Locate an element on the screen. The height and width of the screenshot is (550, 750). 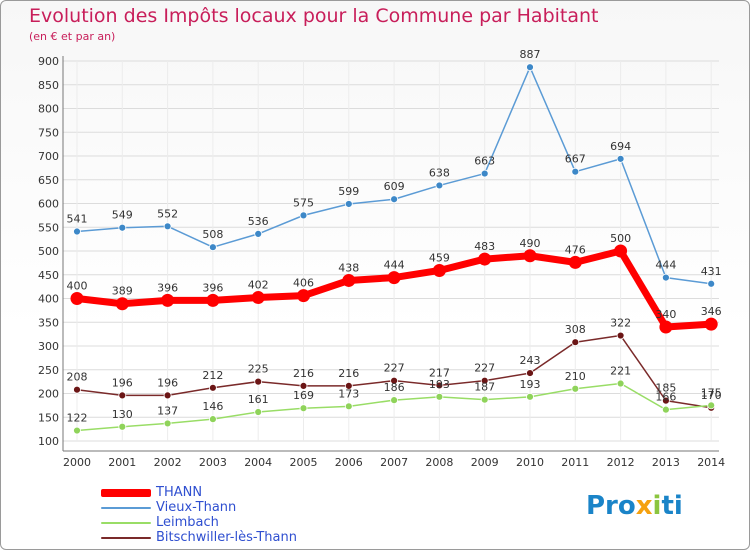
data-label-vieux-thann: 552 is located at coordinates (167, 213).